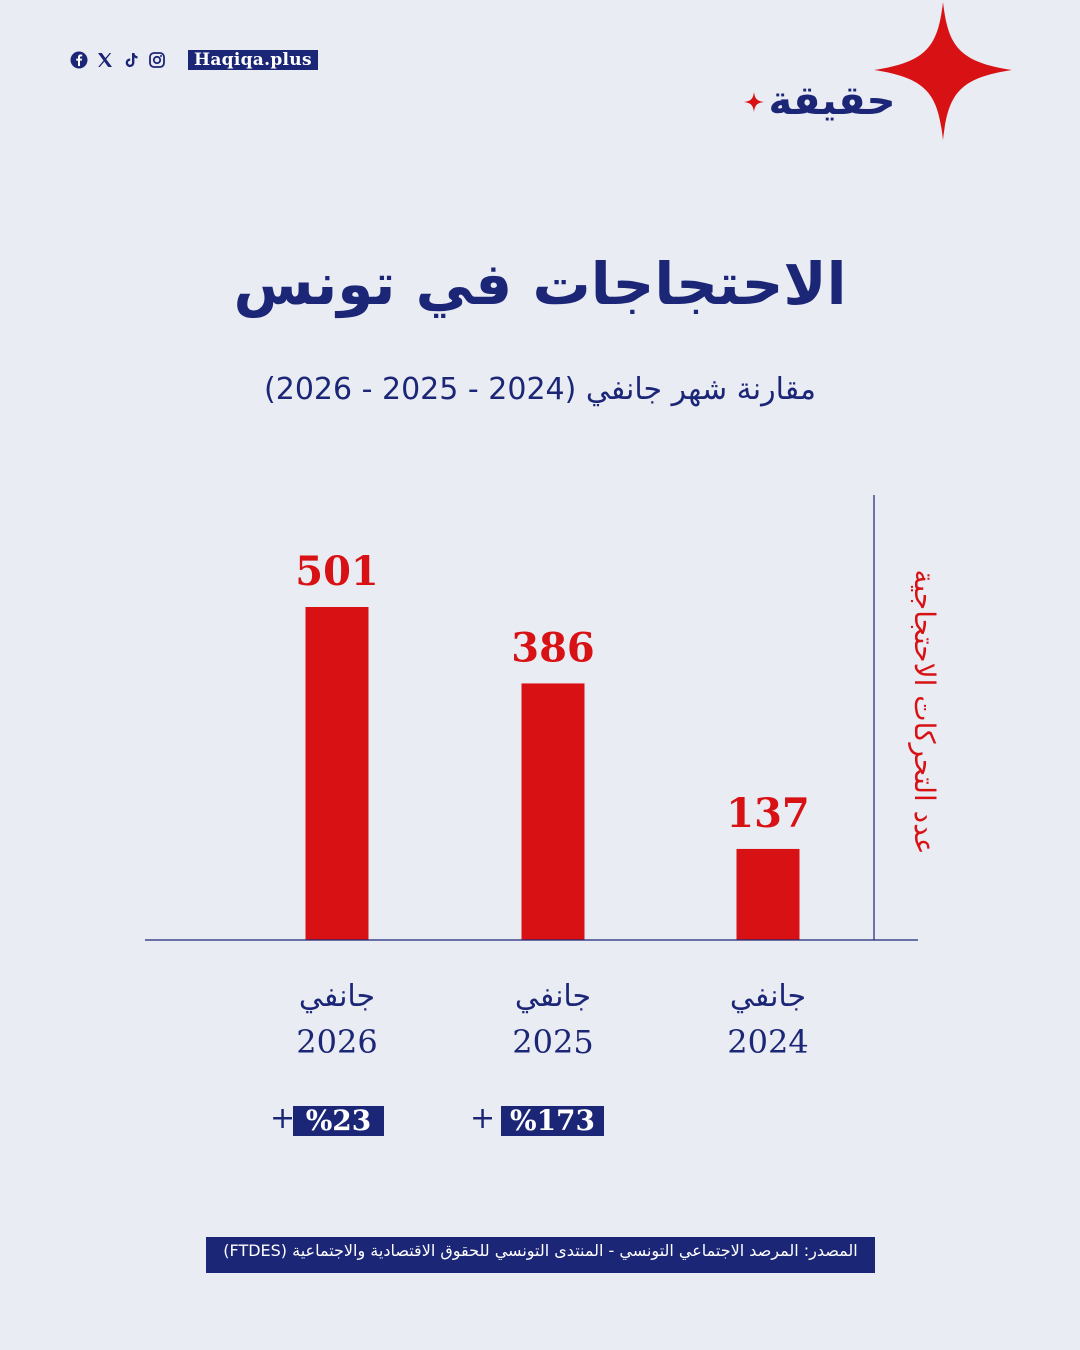  What do you see at coordinates (768, 813) in the screenshot?
I see `value-label-2024: 137` at bounding box center [768, 813].